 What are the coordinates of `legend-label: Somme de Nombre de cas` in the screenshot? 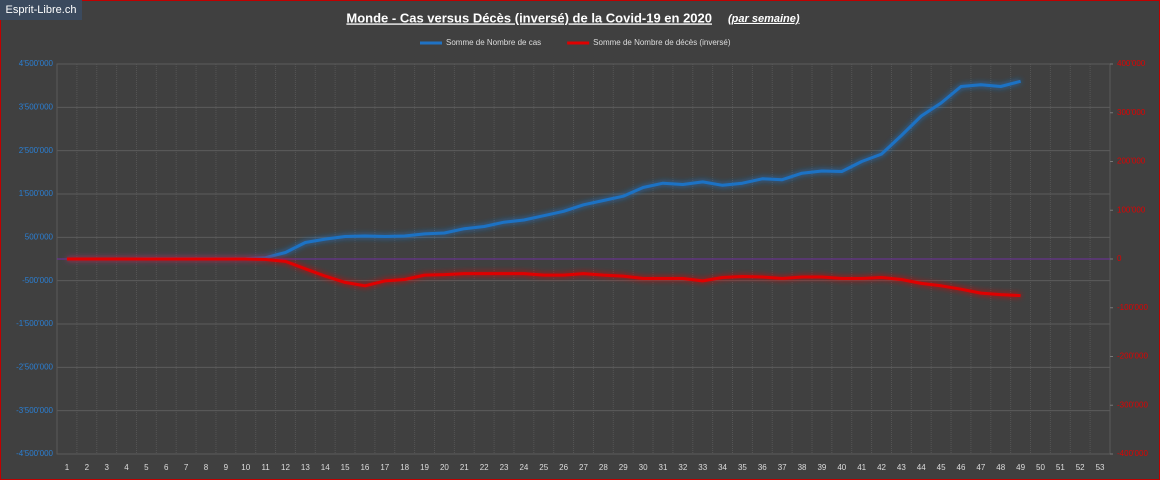 It's located at (493, 42).